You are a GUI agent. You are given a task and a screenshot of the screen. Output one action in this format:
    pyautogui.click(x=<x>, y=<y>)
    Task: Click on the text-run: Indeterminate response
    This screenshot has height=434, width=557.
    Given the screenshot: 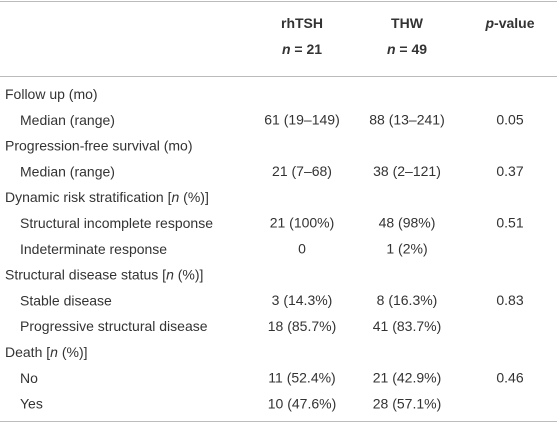 What is the action you would take?
    pyautogui.click(x=93, y=249)
    